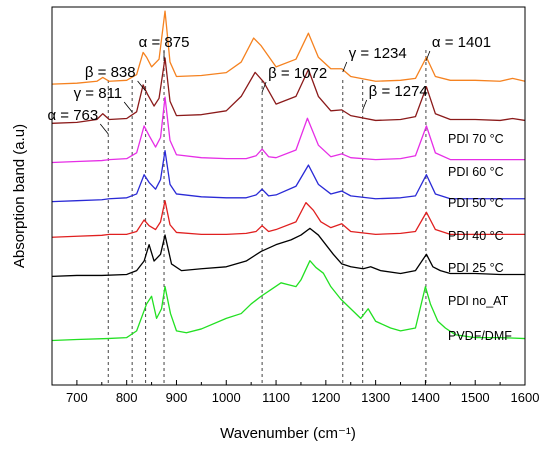  Describe the element at coordinates (226, 397) in the screenshot. I see `x-tick-label: 1000` at that location.